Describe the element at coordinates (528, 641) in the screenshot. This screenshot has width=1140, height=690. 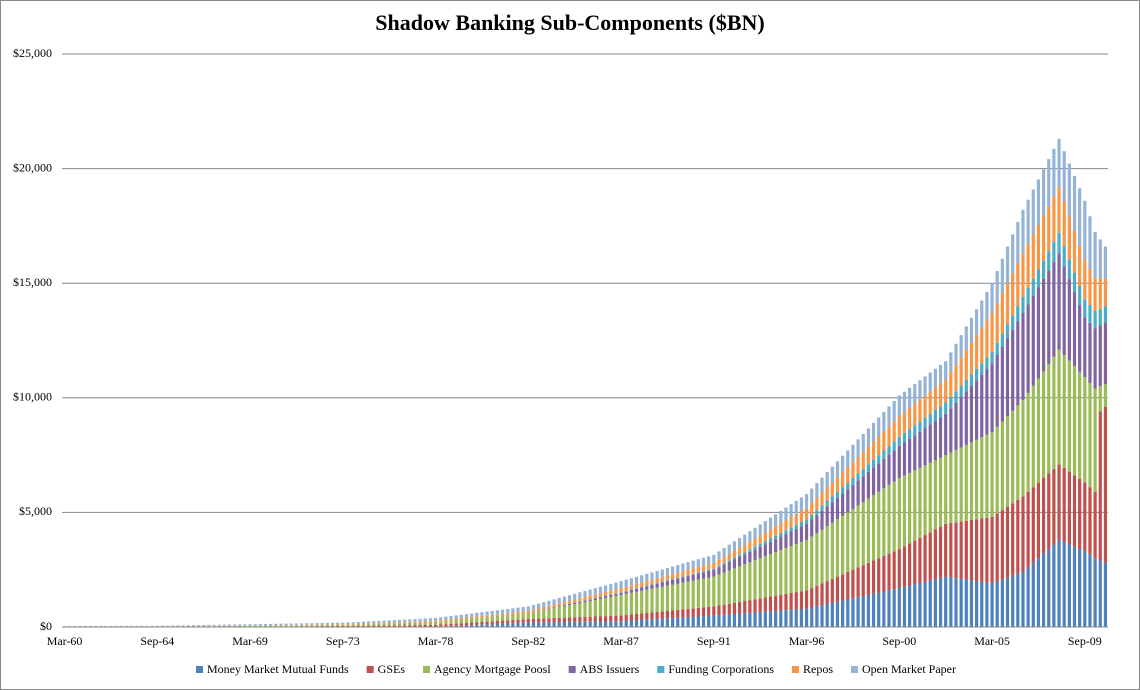
I see `x-tick-label: Sep-82` at that location.